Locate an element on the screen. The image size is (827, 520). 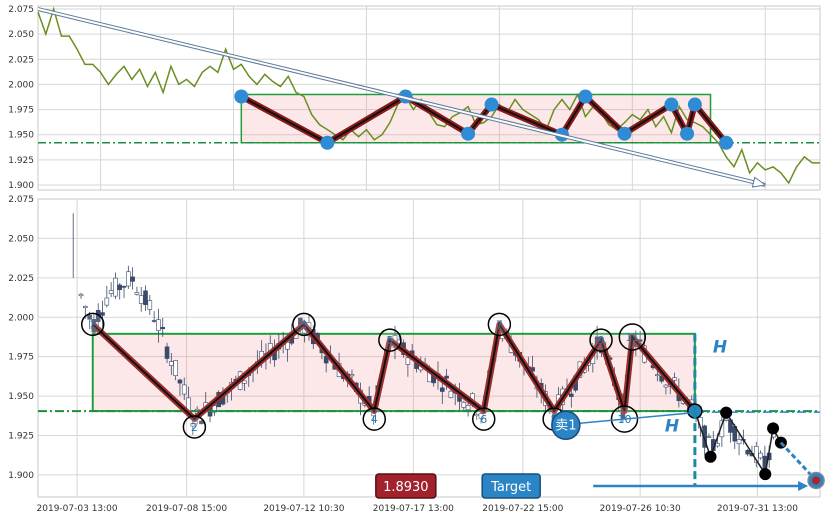
pivot-label: 3 is located at coordinates (303, 324).